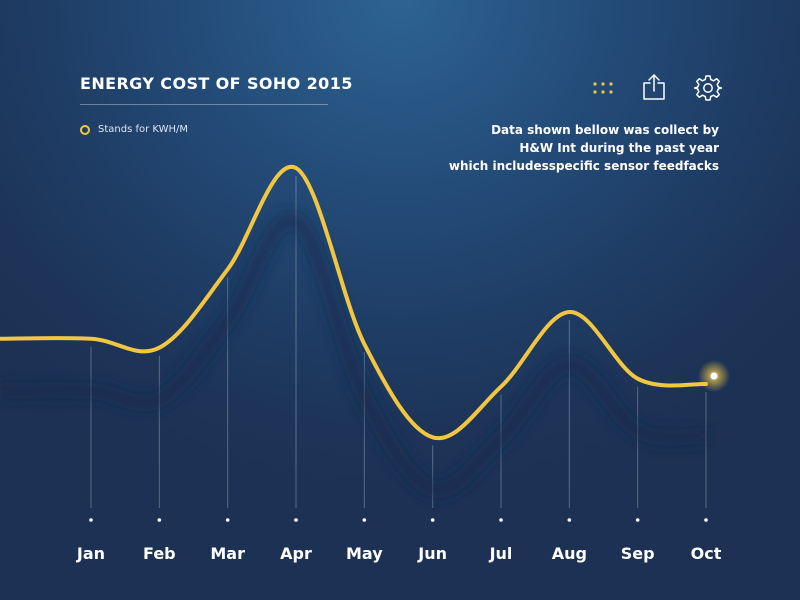 This screenshot has height=600, width=800. Describe the element at coordinates (296, 553) in the screenshot. I see `x-tick-label-apr: Apr` at that location.